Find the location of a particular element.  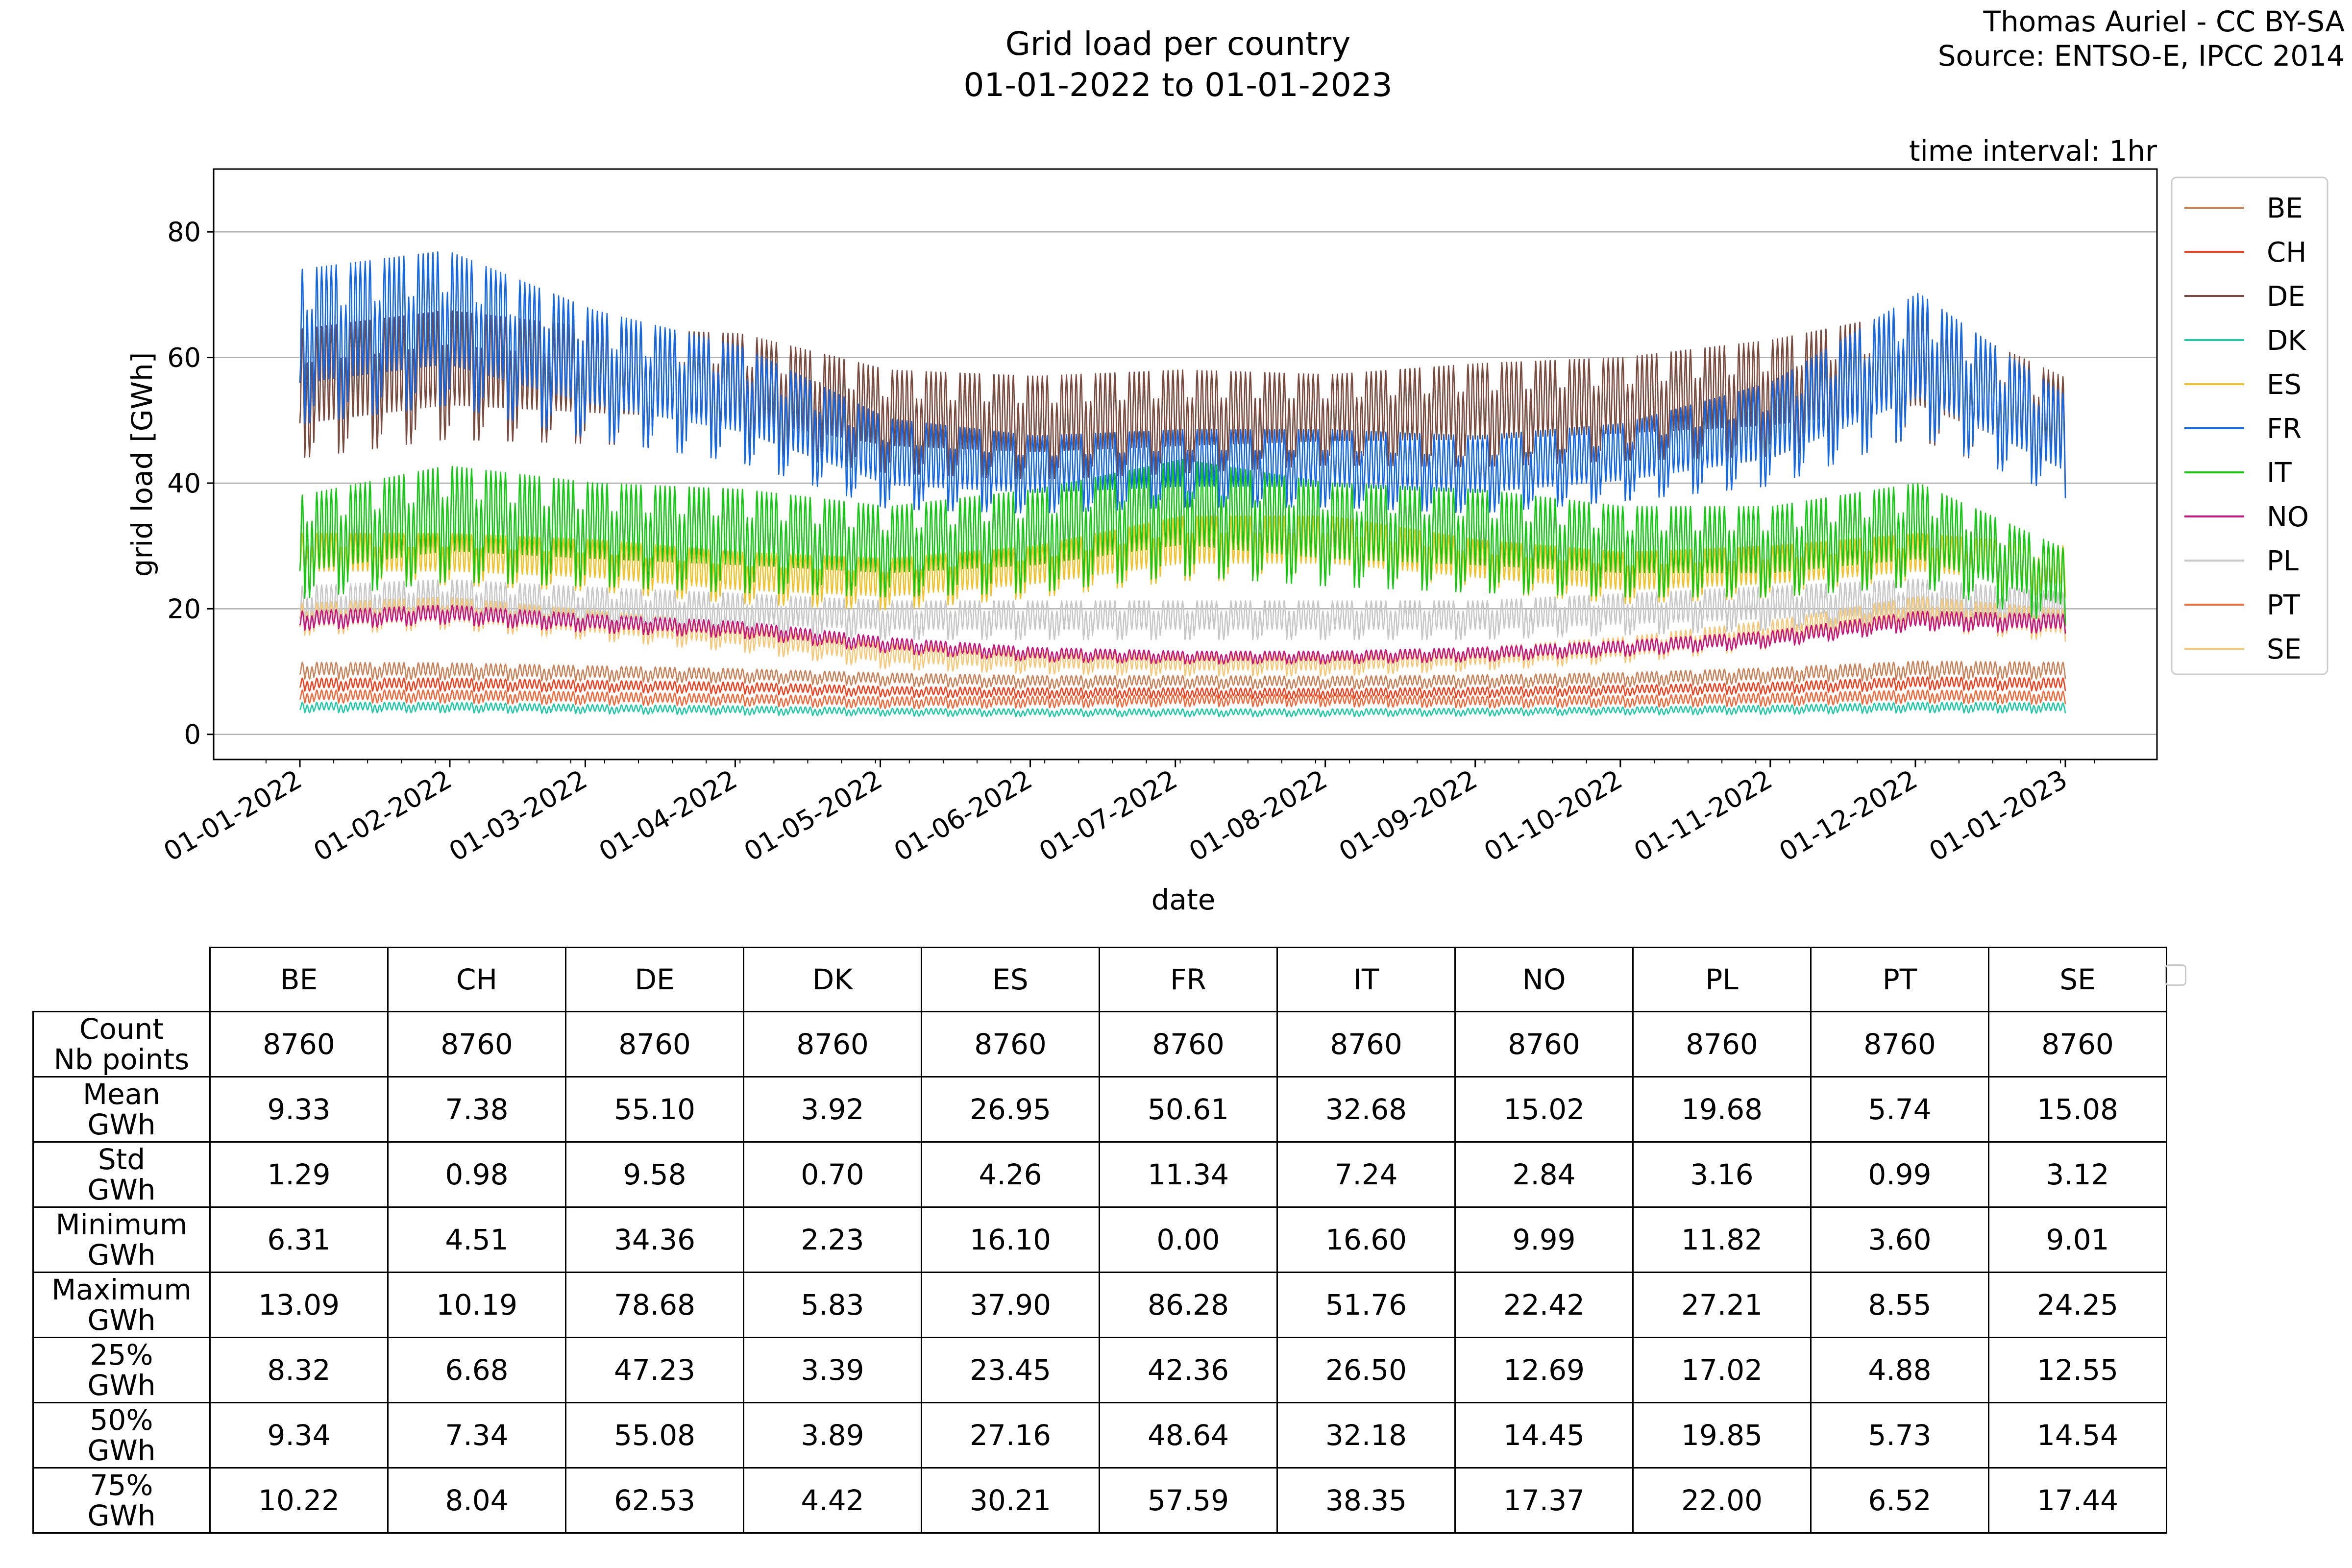

x-tick-label: 01-10-2022 is located at coordinates (1553, 815).